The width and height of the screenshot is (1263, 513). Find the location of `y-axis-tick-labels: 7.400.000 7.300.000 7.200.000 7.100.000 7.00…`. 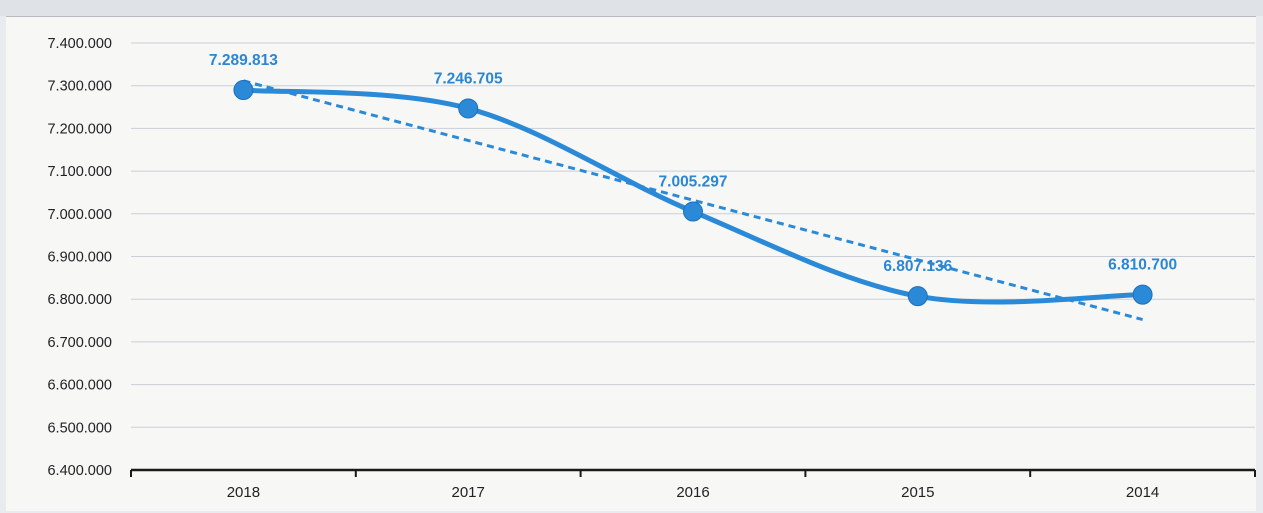

y-axis-tick-labels: 7.400.000 7.300.000 7.200.000 7.100.000 7.00… is located at coordinates (79, 257).